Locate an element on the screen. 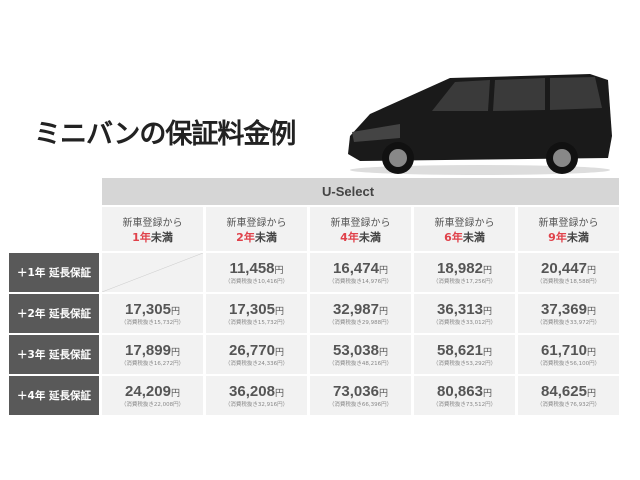 Image resolution: width=640 pixels, height=480 pixels. price: 16,474 is located at coordinates (356, 268).